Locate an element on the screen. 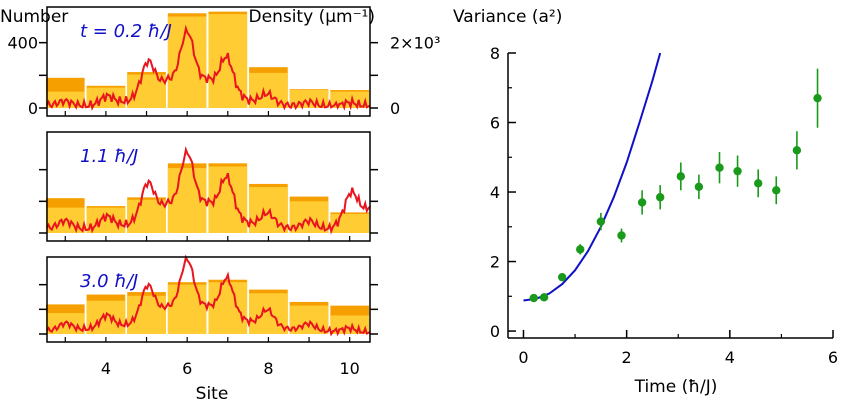  time-xlabel: Time (ħ/J) is located at coordinates (676, 387).